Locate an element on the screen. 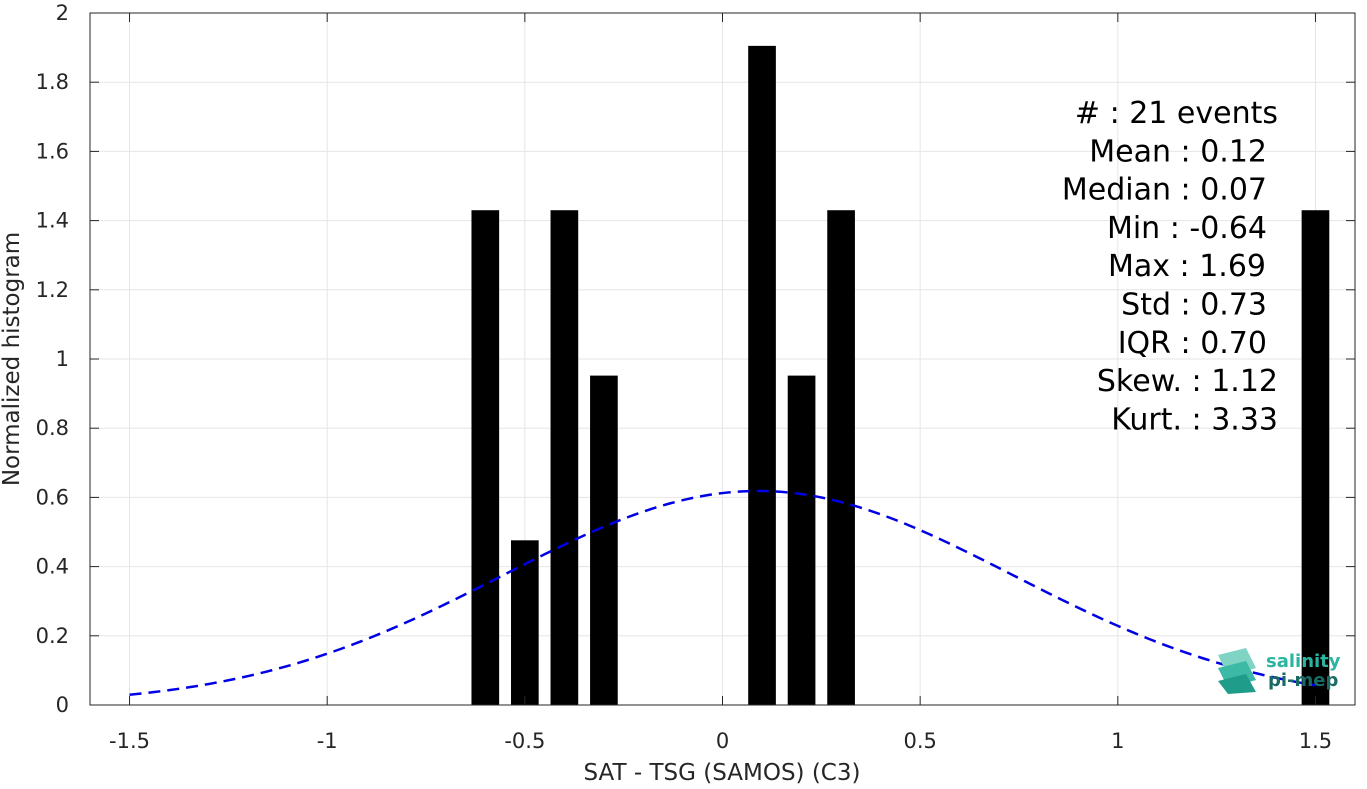 Image resolution: width=1367 pixels, height=789 pixels. stats-line: Median : 0.07 is located at coordinates (1164, 190).